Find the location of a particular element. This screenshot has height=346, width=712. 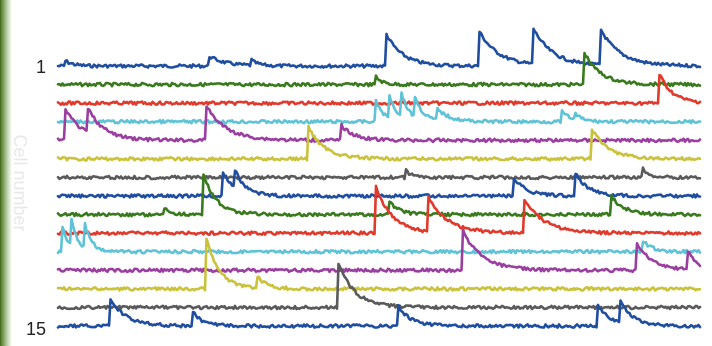

y-tick-label-1: 1 is located at coordinates (41, 67).